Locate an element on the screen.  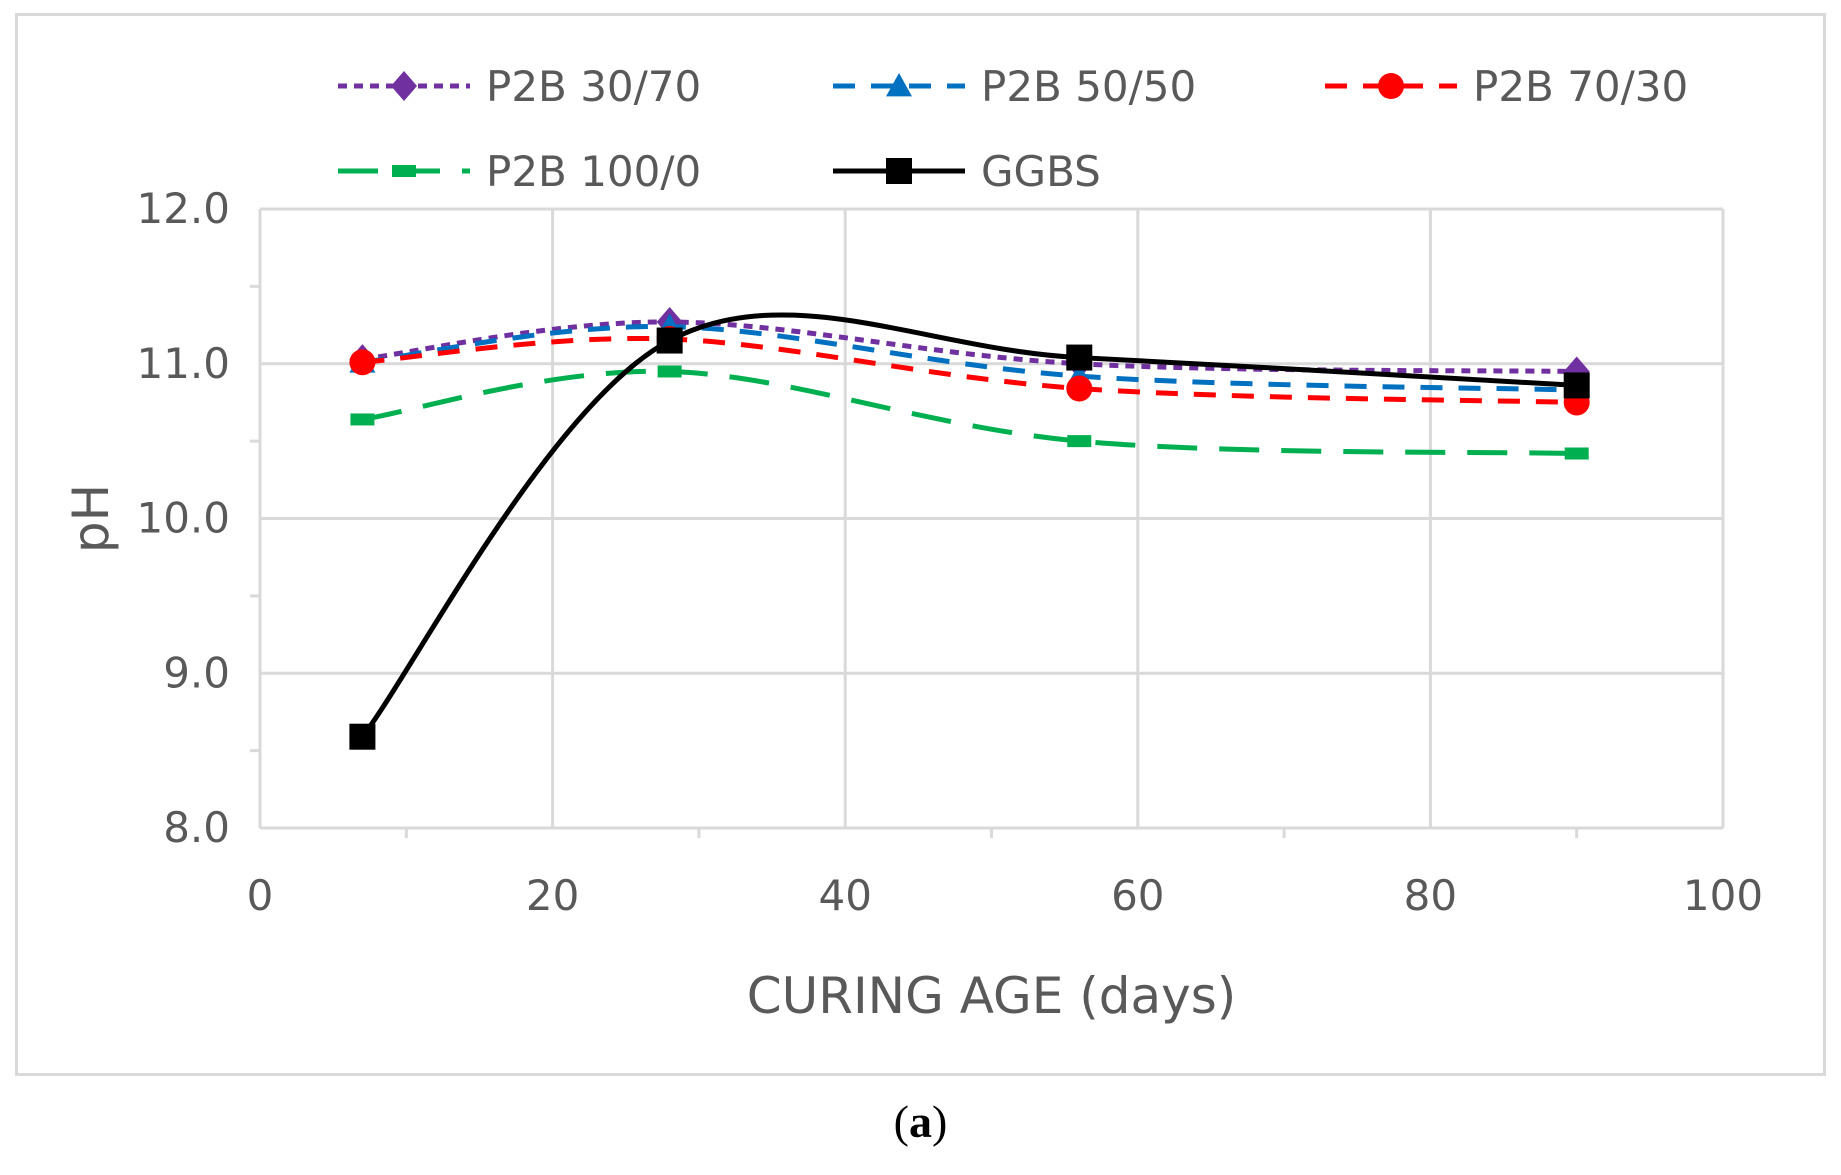
y-tick-label: 8.0 is located at coordinates (196, 827).